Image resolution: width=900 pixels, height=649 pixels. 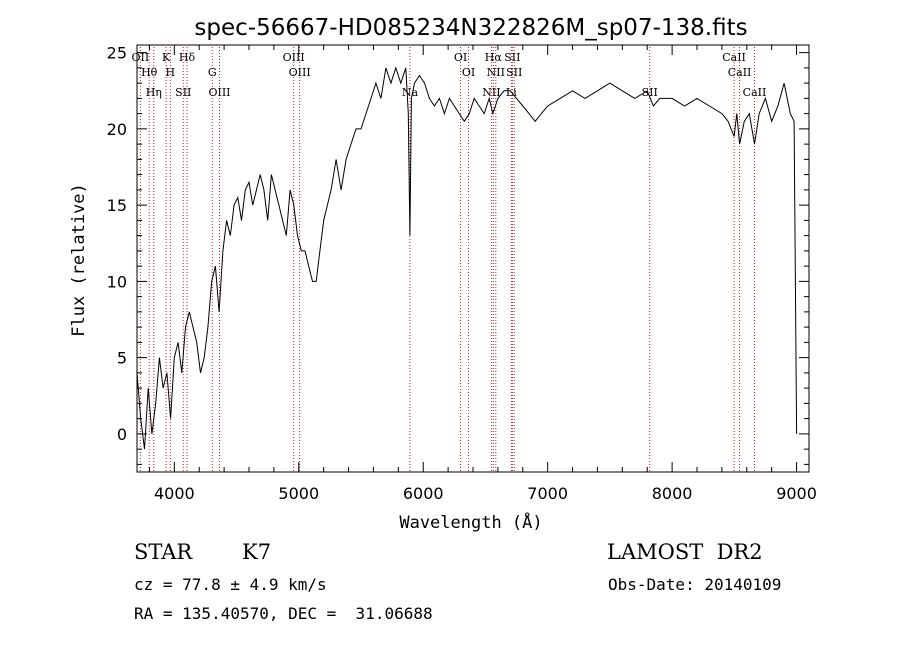 What do you see at coordinates (547, 493) in the screenshot?
I see `x-tick-label: 7000` at bounding box center [547, 493].